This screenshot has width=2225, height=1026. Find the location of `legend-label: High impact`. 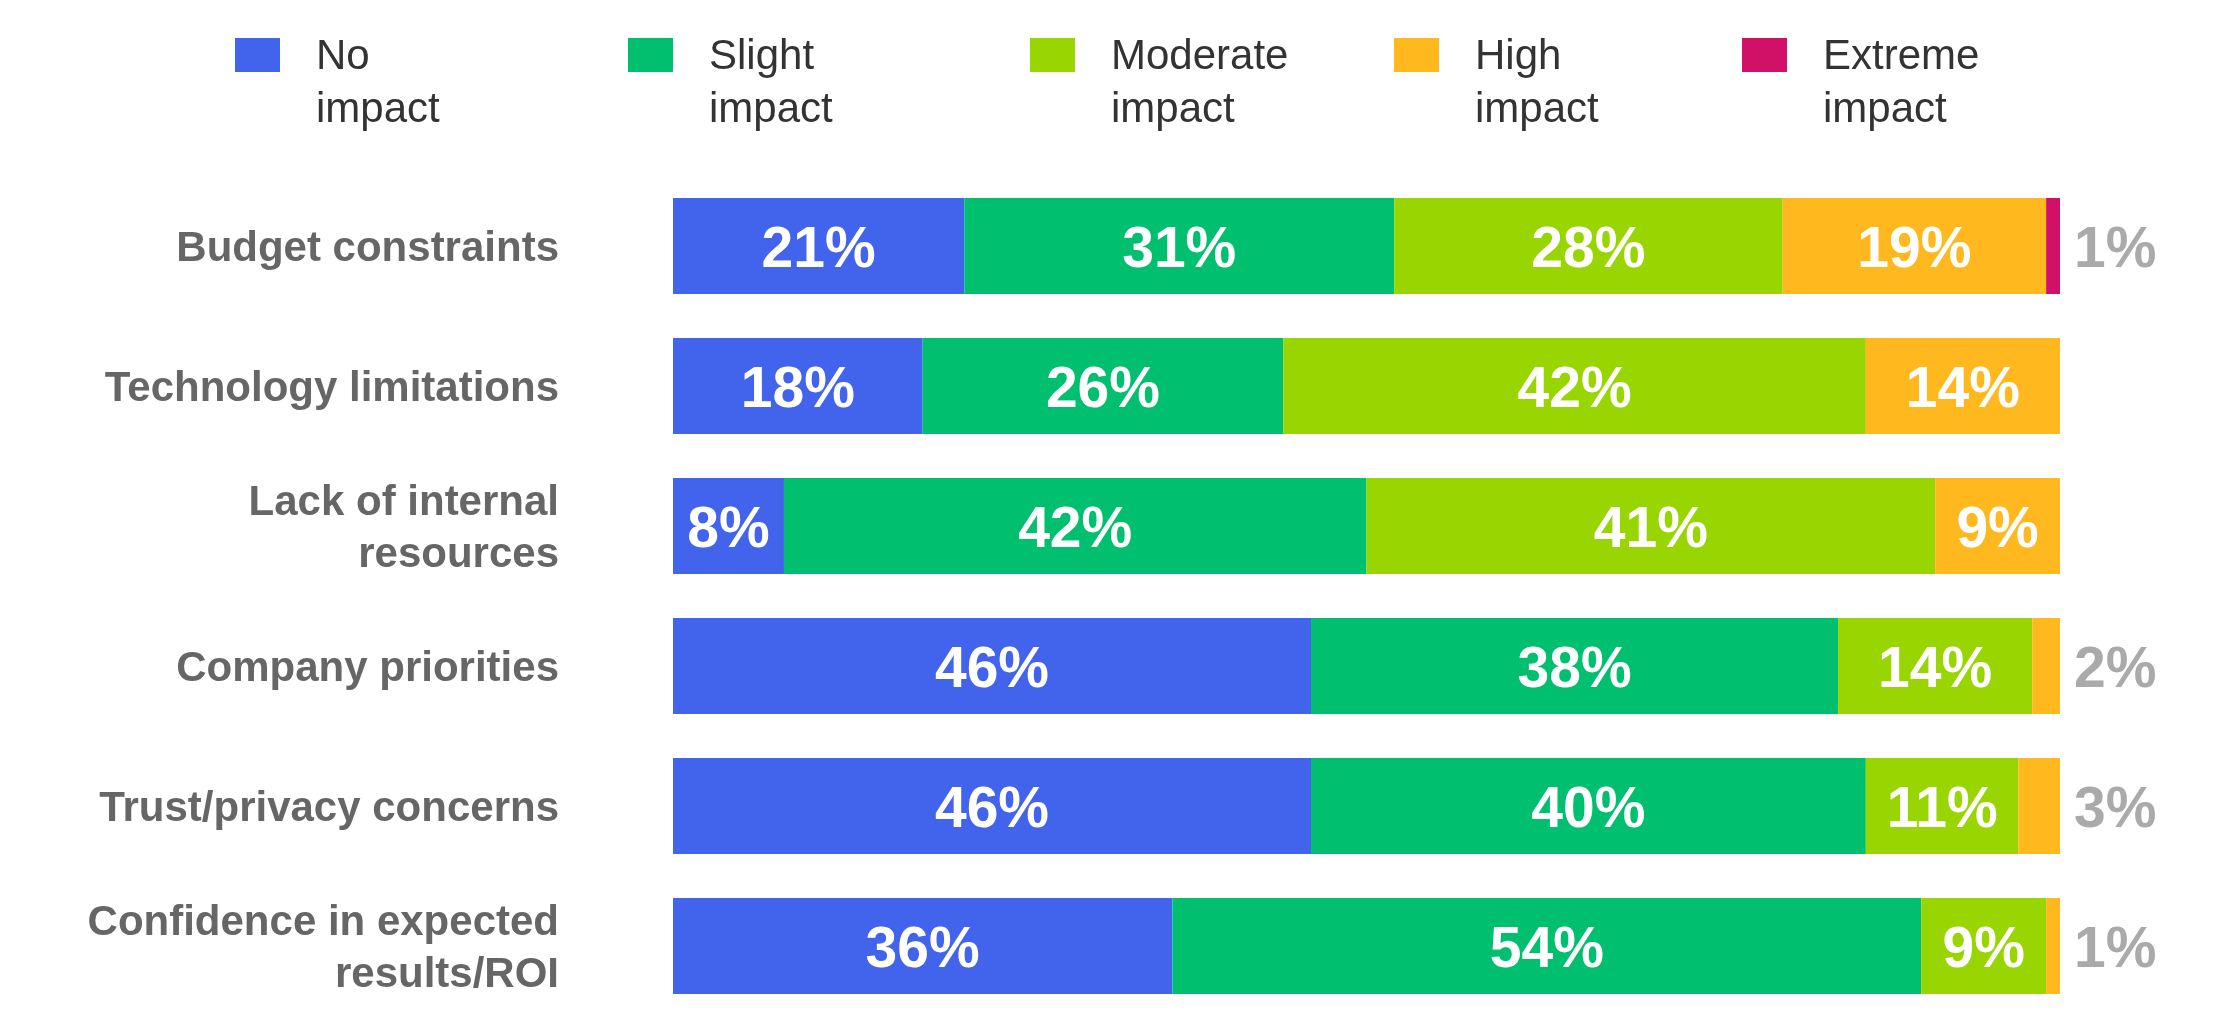

legend-label: High impact is located at coordinates (1537, 81).